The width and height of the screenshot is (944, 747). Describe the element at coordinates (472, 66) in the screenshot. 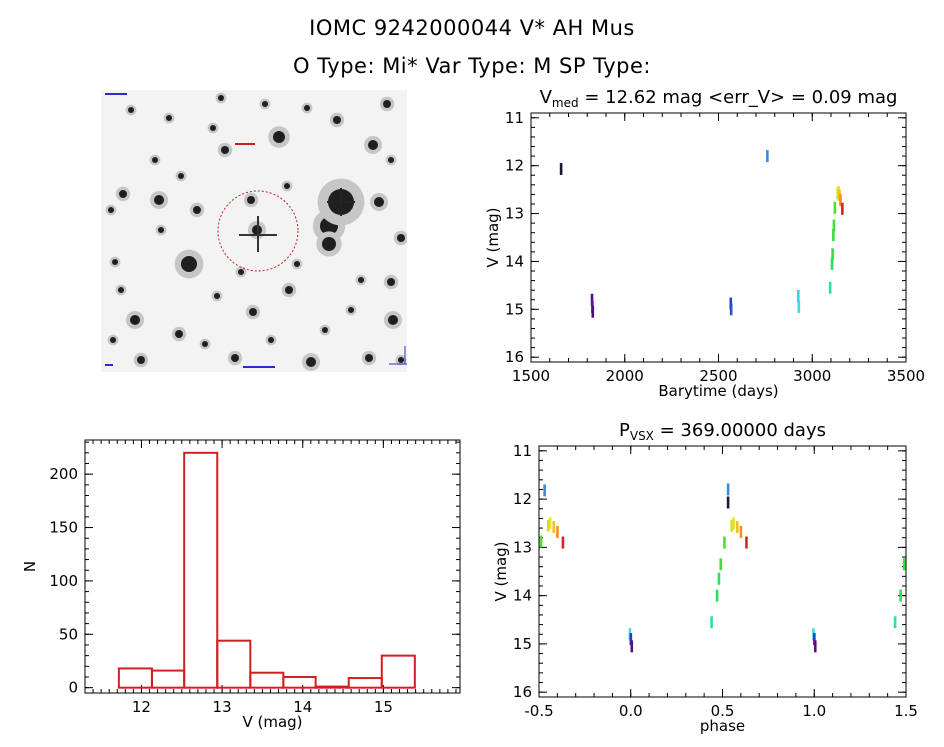

I see `object-types: O Type: Mi* Var Type: M SP Type:` at that location.